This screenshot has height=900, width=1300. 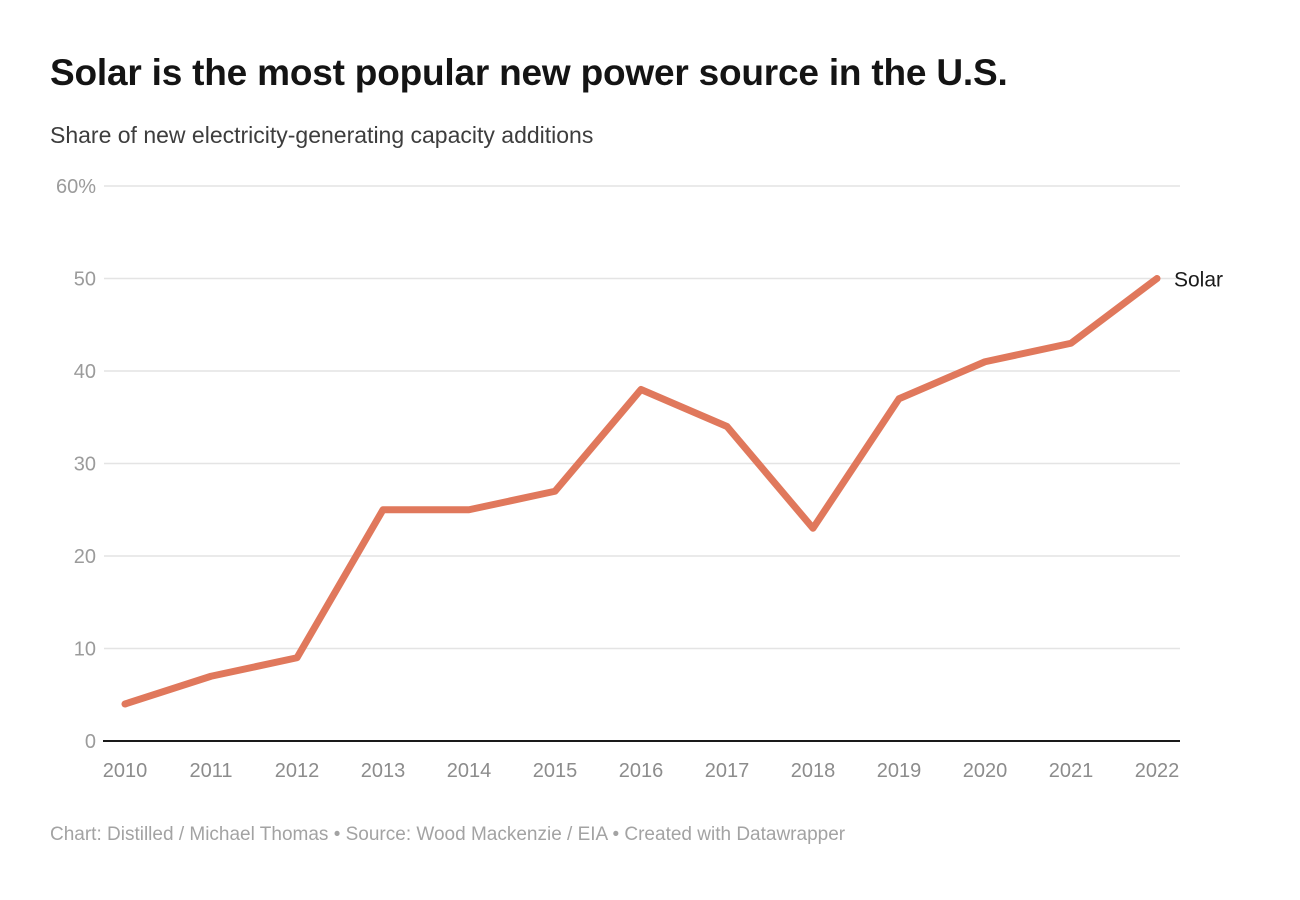 I want to click on y-tick-label: 60%, so click(x=76, y=187).